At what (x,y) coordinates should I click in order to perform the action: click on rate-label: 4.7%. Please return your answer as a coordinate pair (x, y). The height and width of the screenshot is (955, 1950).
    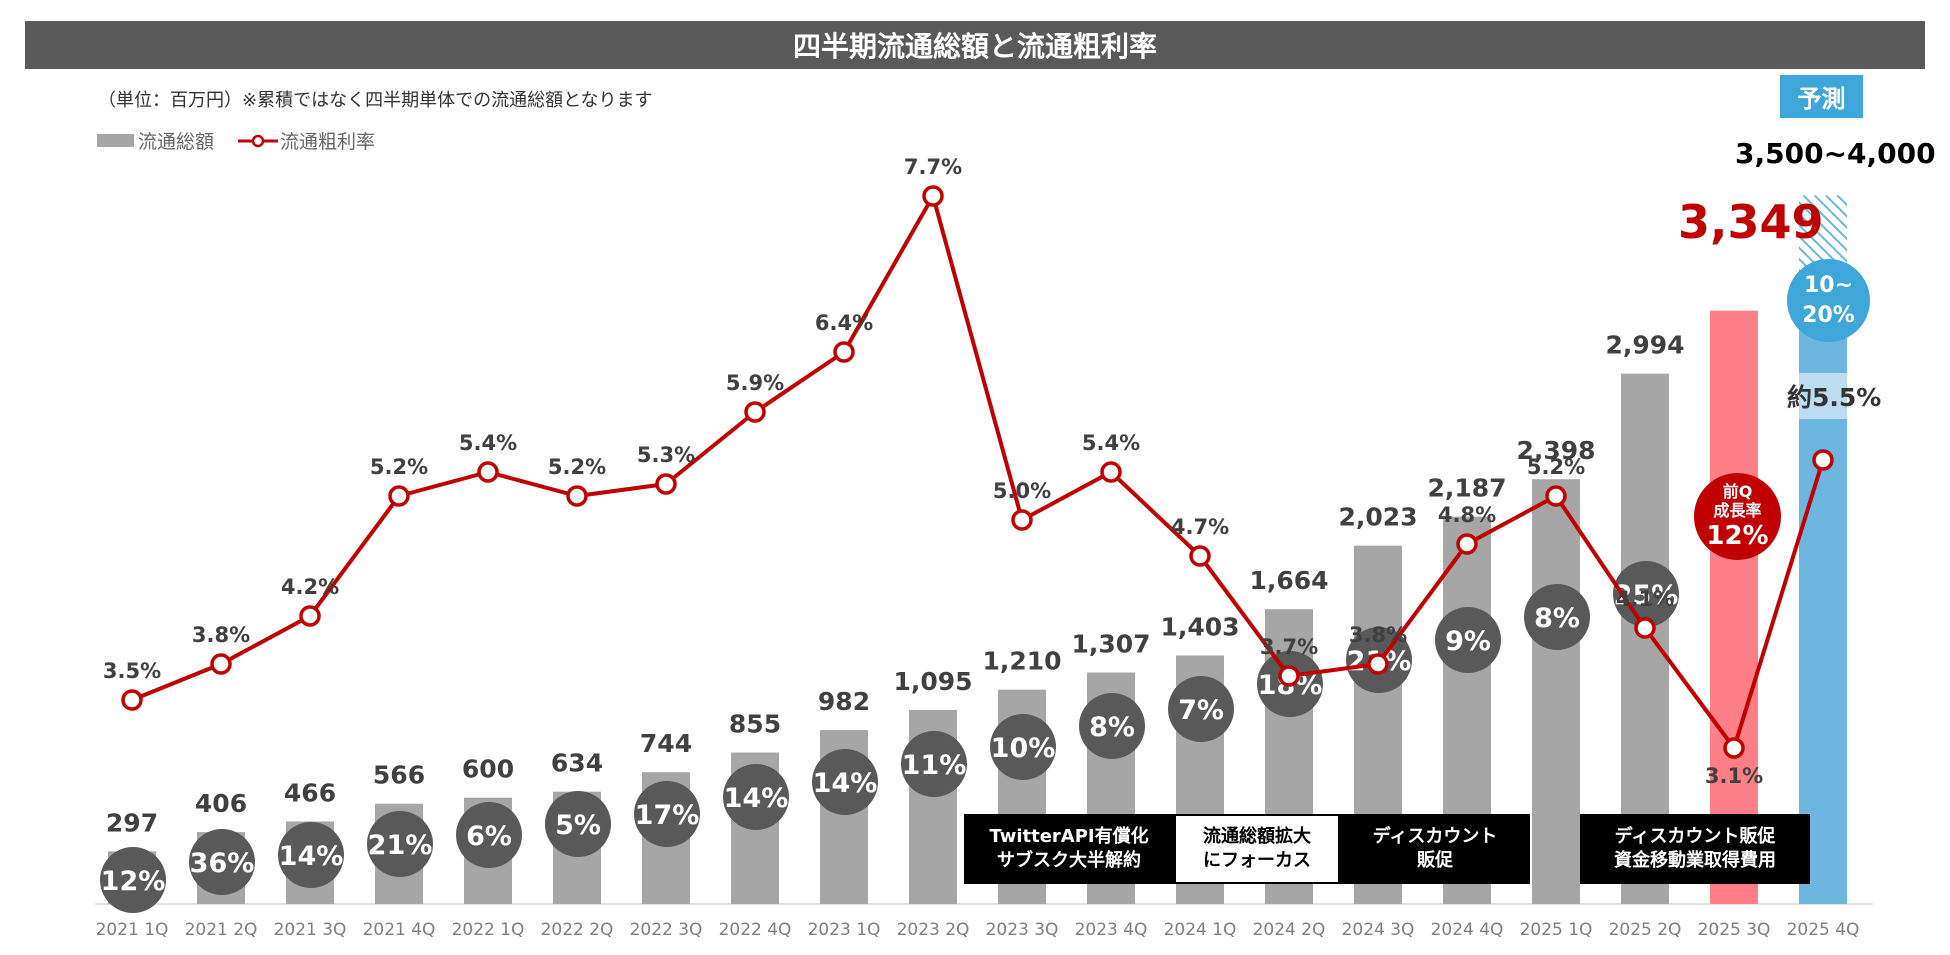
    Looking at the image, I should click on (1200, 527).